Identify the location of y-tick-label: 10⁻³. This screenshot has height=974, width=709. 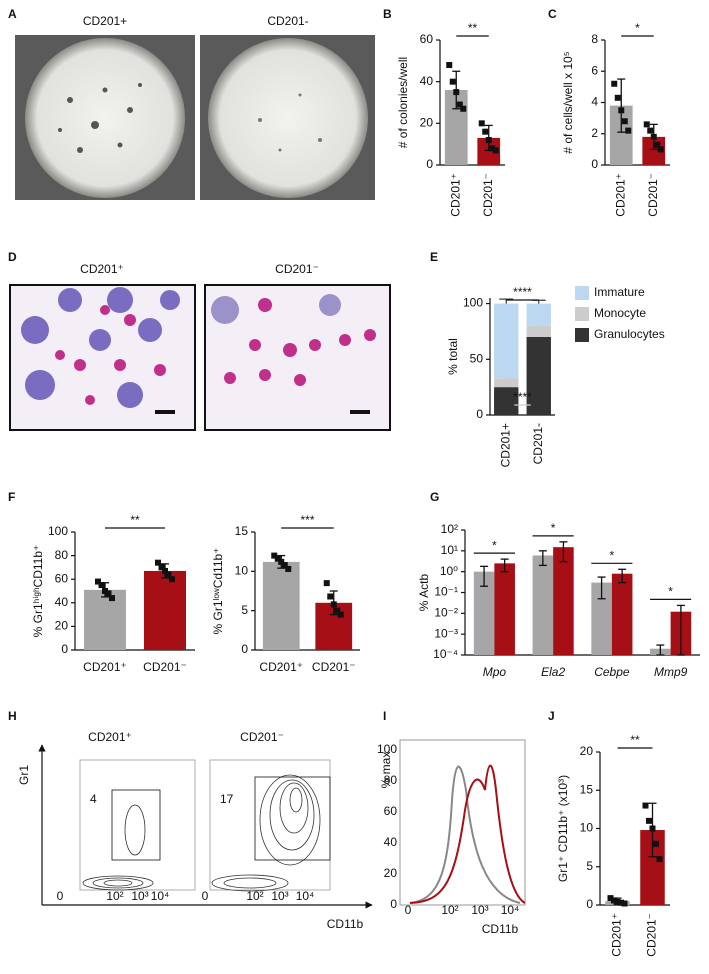
(446, 633).